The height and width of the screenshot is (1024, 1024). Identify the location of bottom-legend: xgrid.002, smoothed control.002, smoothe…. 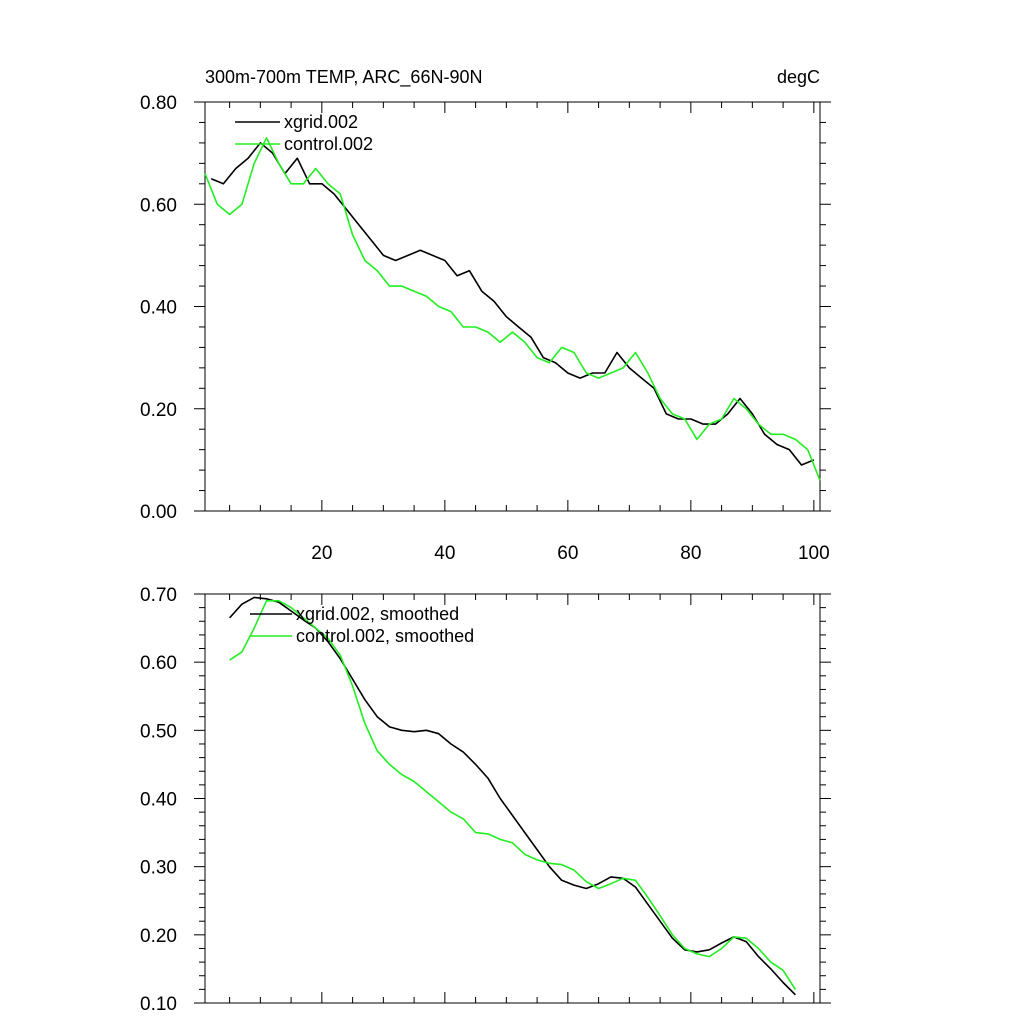
(362, 625).